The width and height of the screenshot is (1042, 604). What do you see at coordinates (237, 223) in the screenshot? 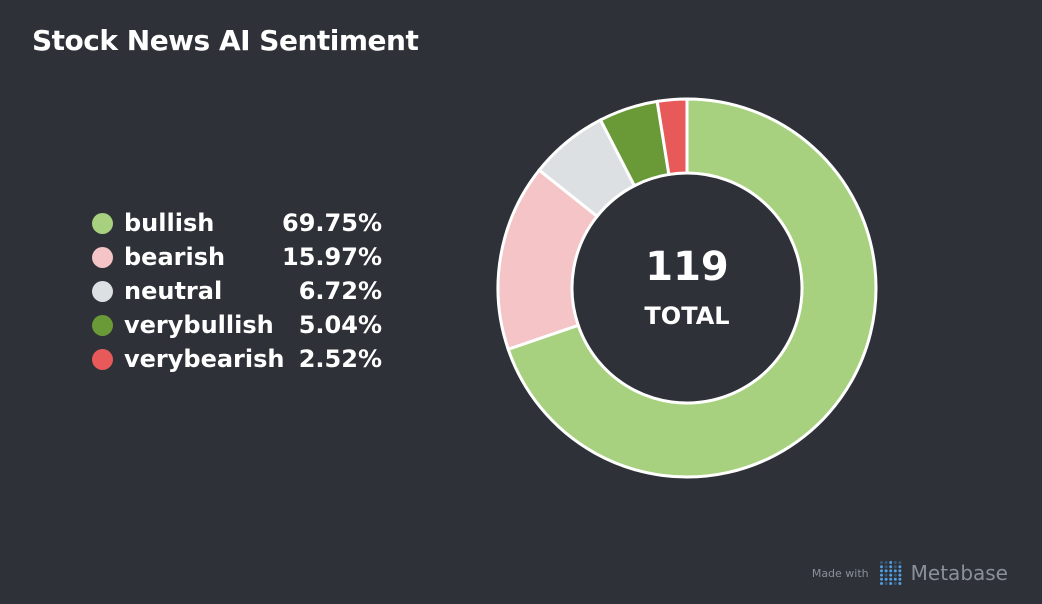
I see `legend-item-bullish: bullish 69.75%` at bounding box center [237, 223].